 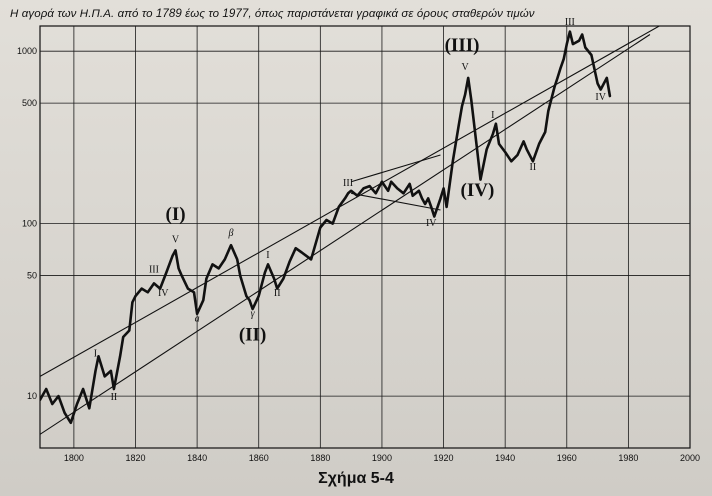 What do you see at coordinates (32, 396) in the screenshot?
I see `y-tick-label: 10` at bounding box center [32, 396].